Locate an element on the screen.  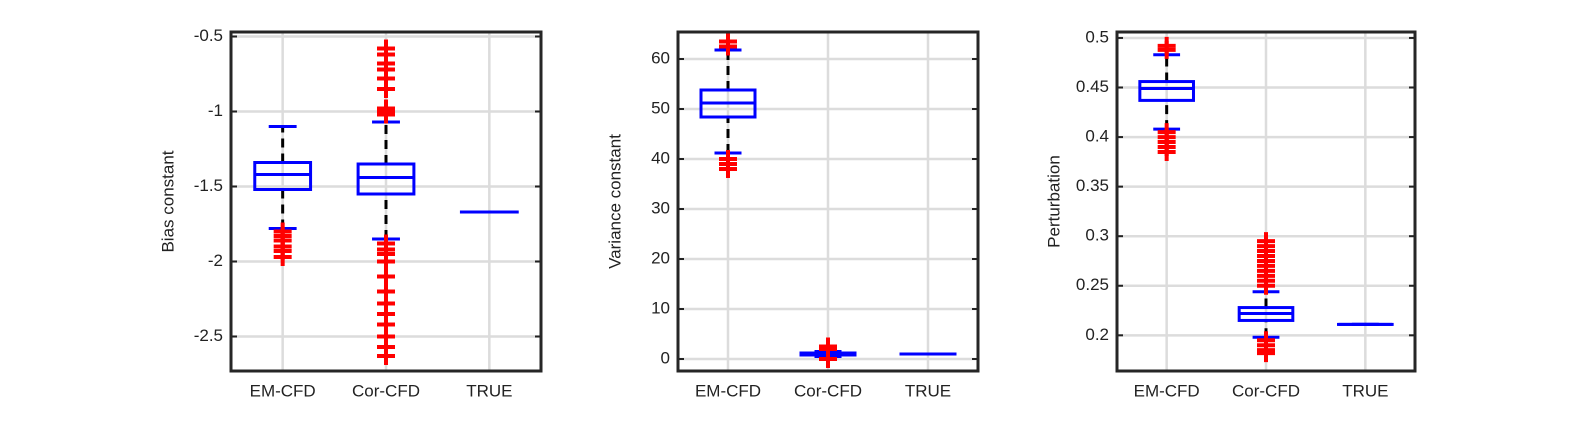
y-tick-label: 0.35 is located at coordinates (1092, 185).